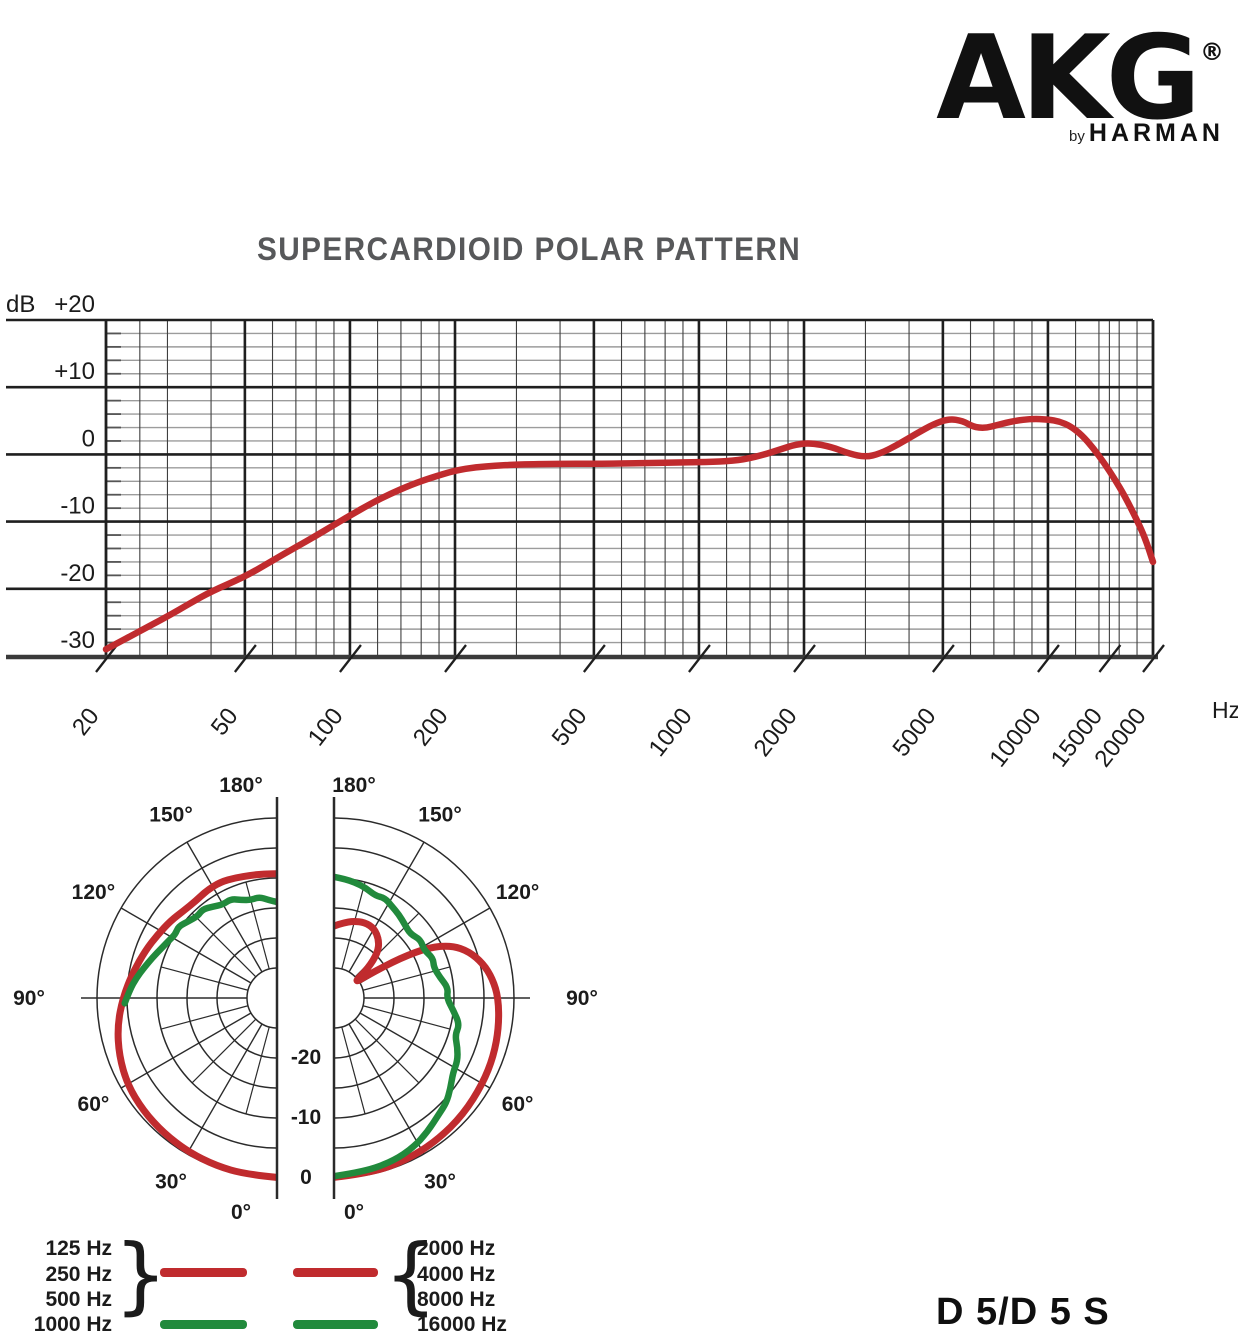 This screenshot has height=1344, width=1238. Describe the element at coordinates (78, 1299) in the screenshot. I see `legend-label-500hz: 500 Hz` at that location.